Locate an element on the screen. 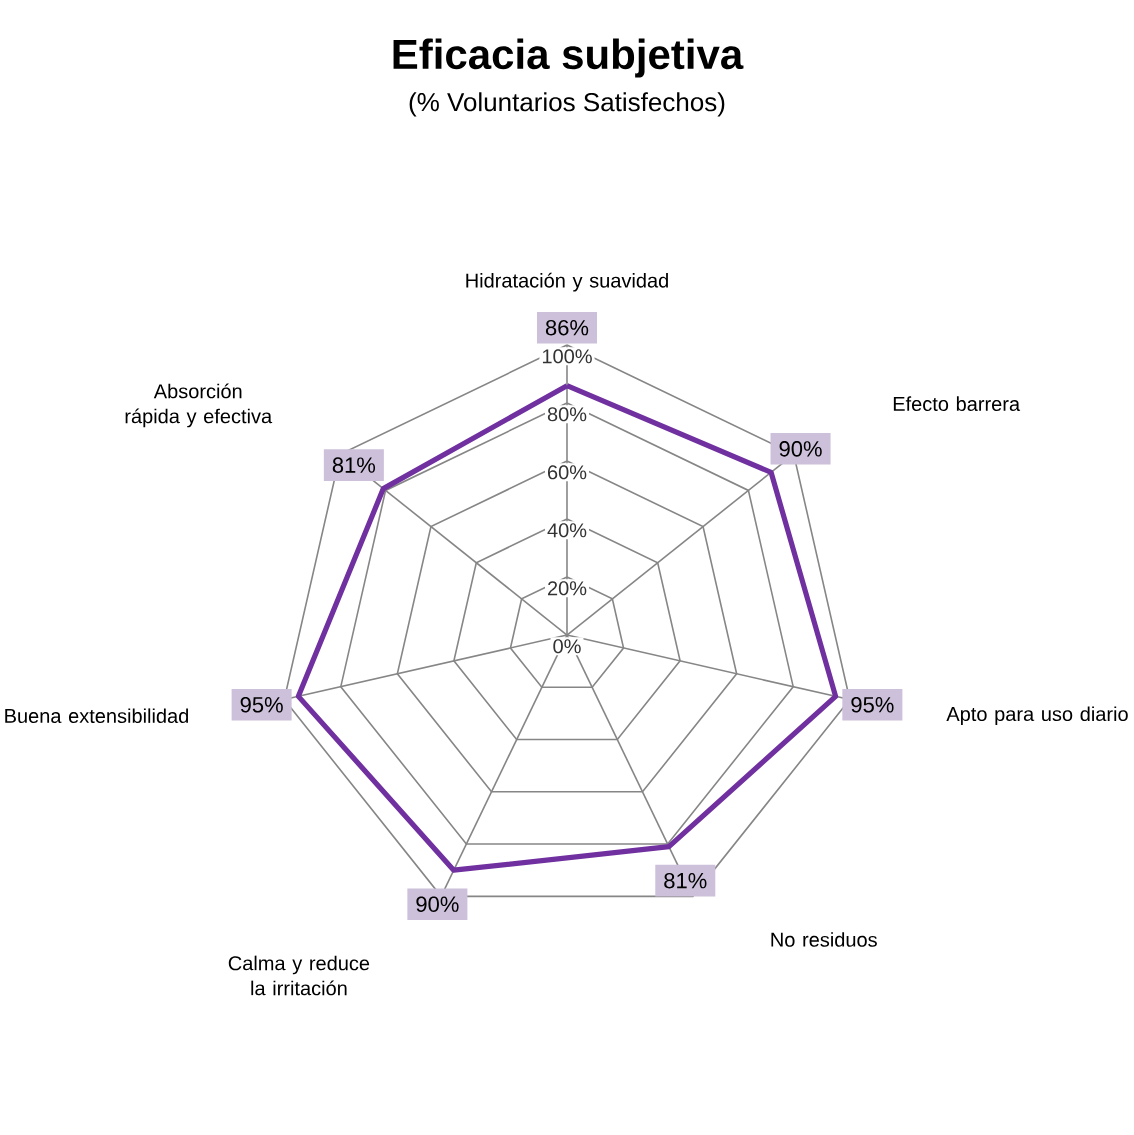  spoke-label: Apto para uso diario is located at coordinates (1037, 716).